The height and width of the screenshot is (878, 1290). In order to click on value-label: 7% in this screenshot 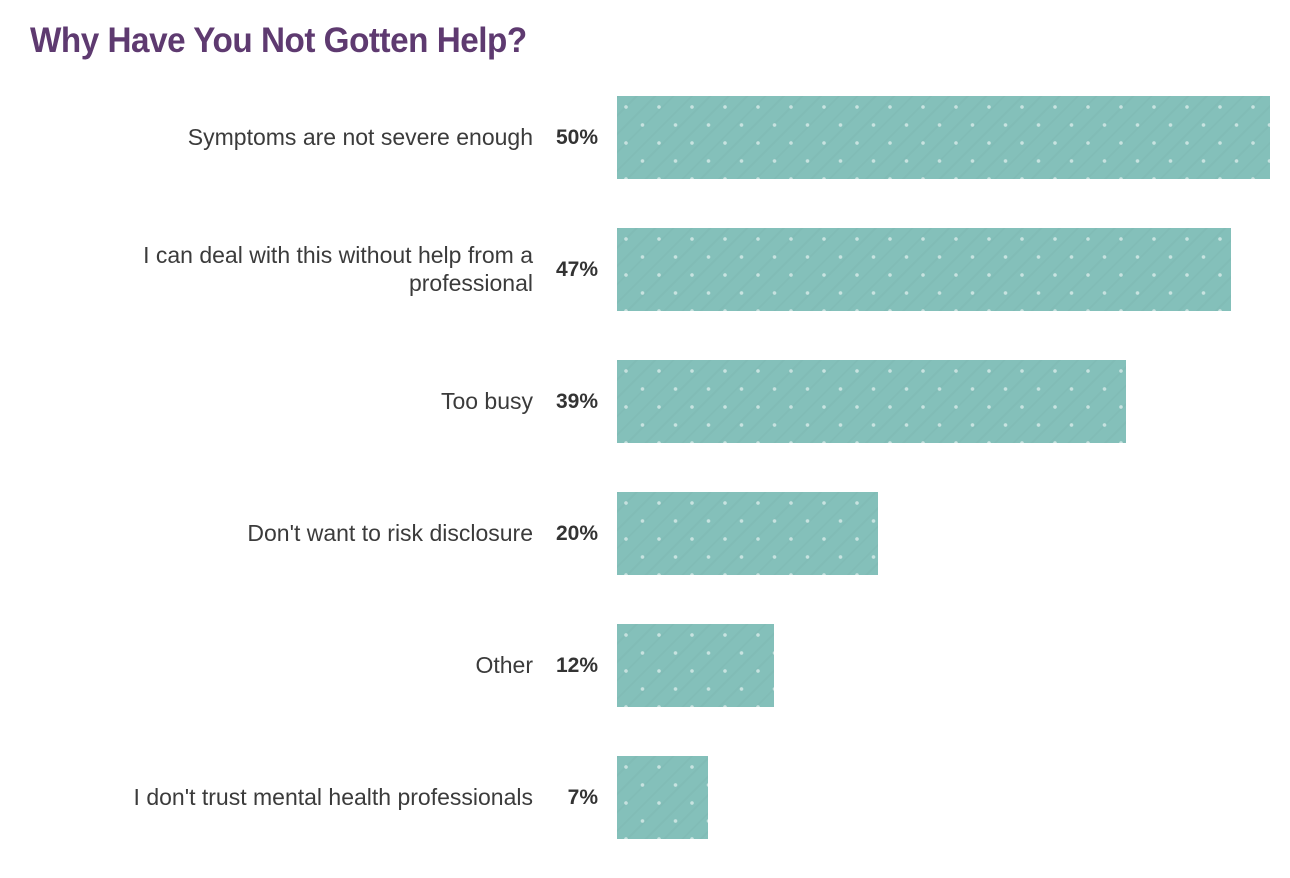, I will do `click(582, 797)`.